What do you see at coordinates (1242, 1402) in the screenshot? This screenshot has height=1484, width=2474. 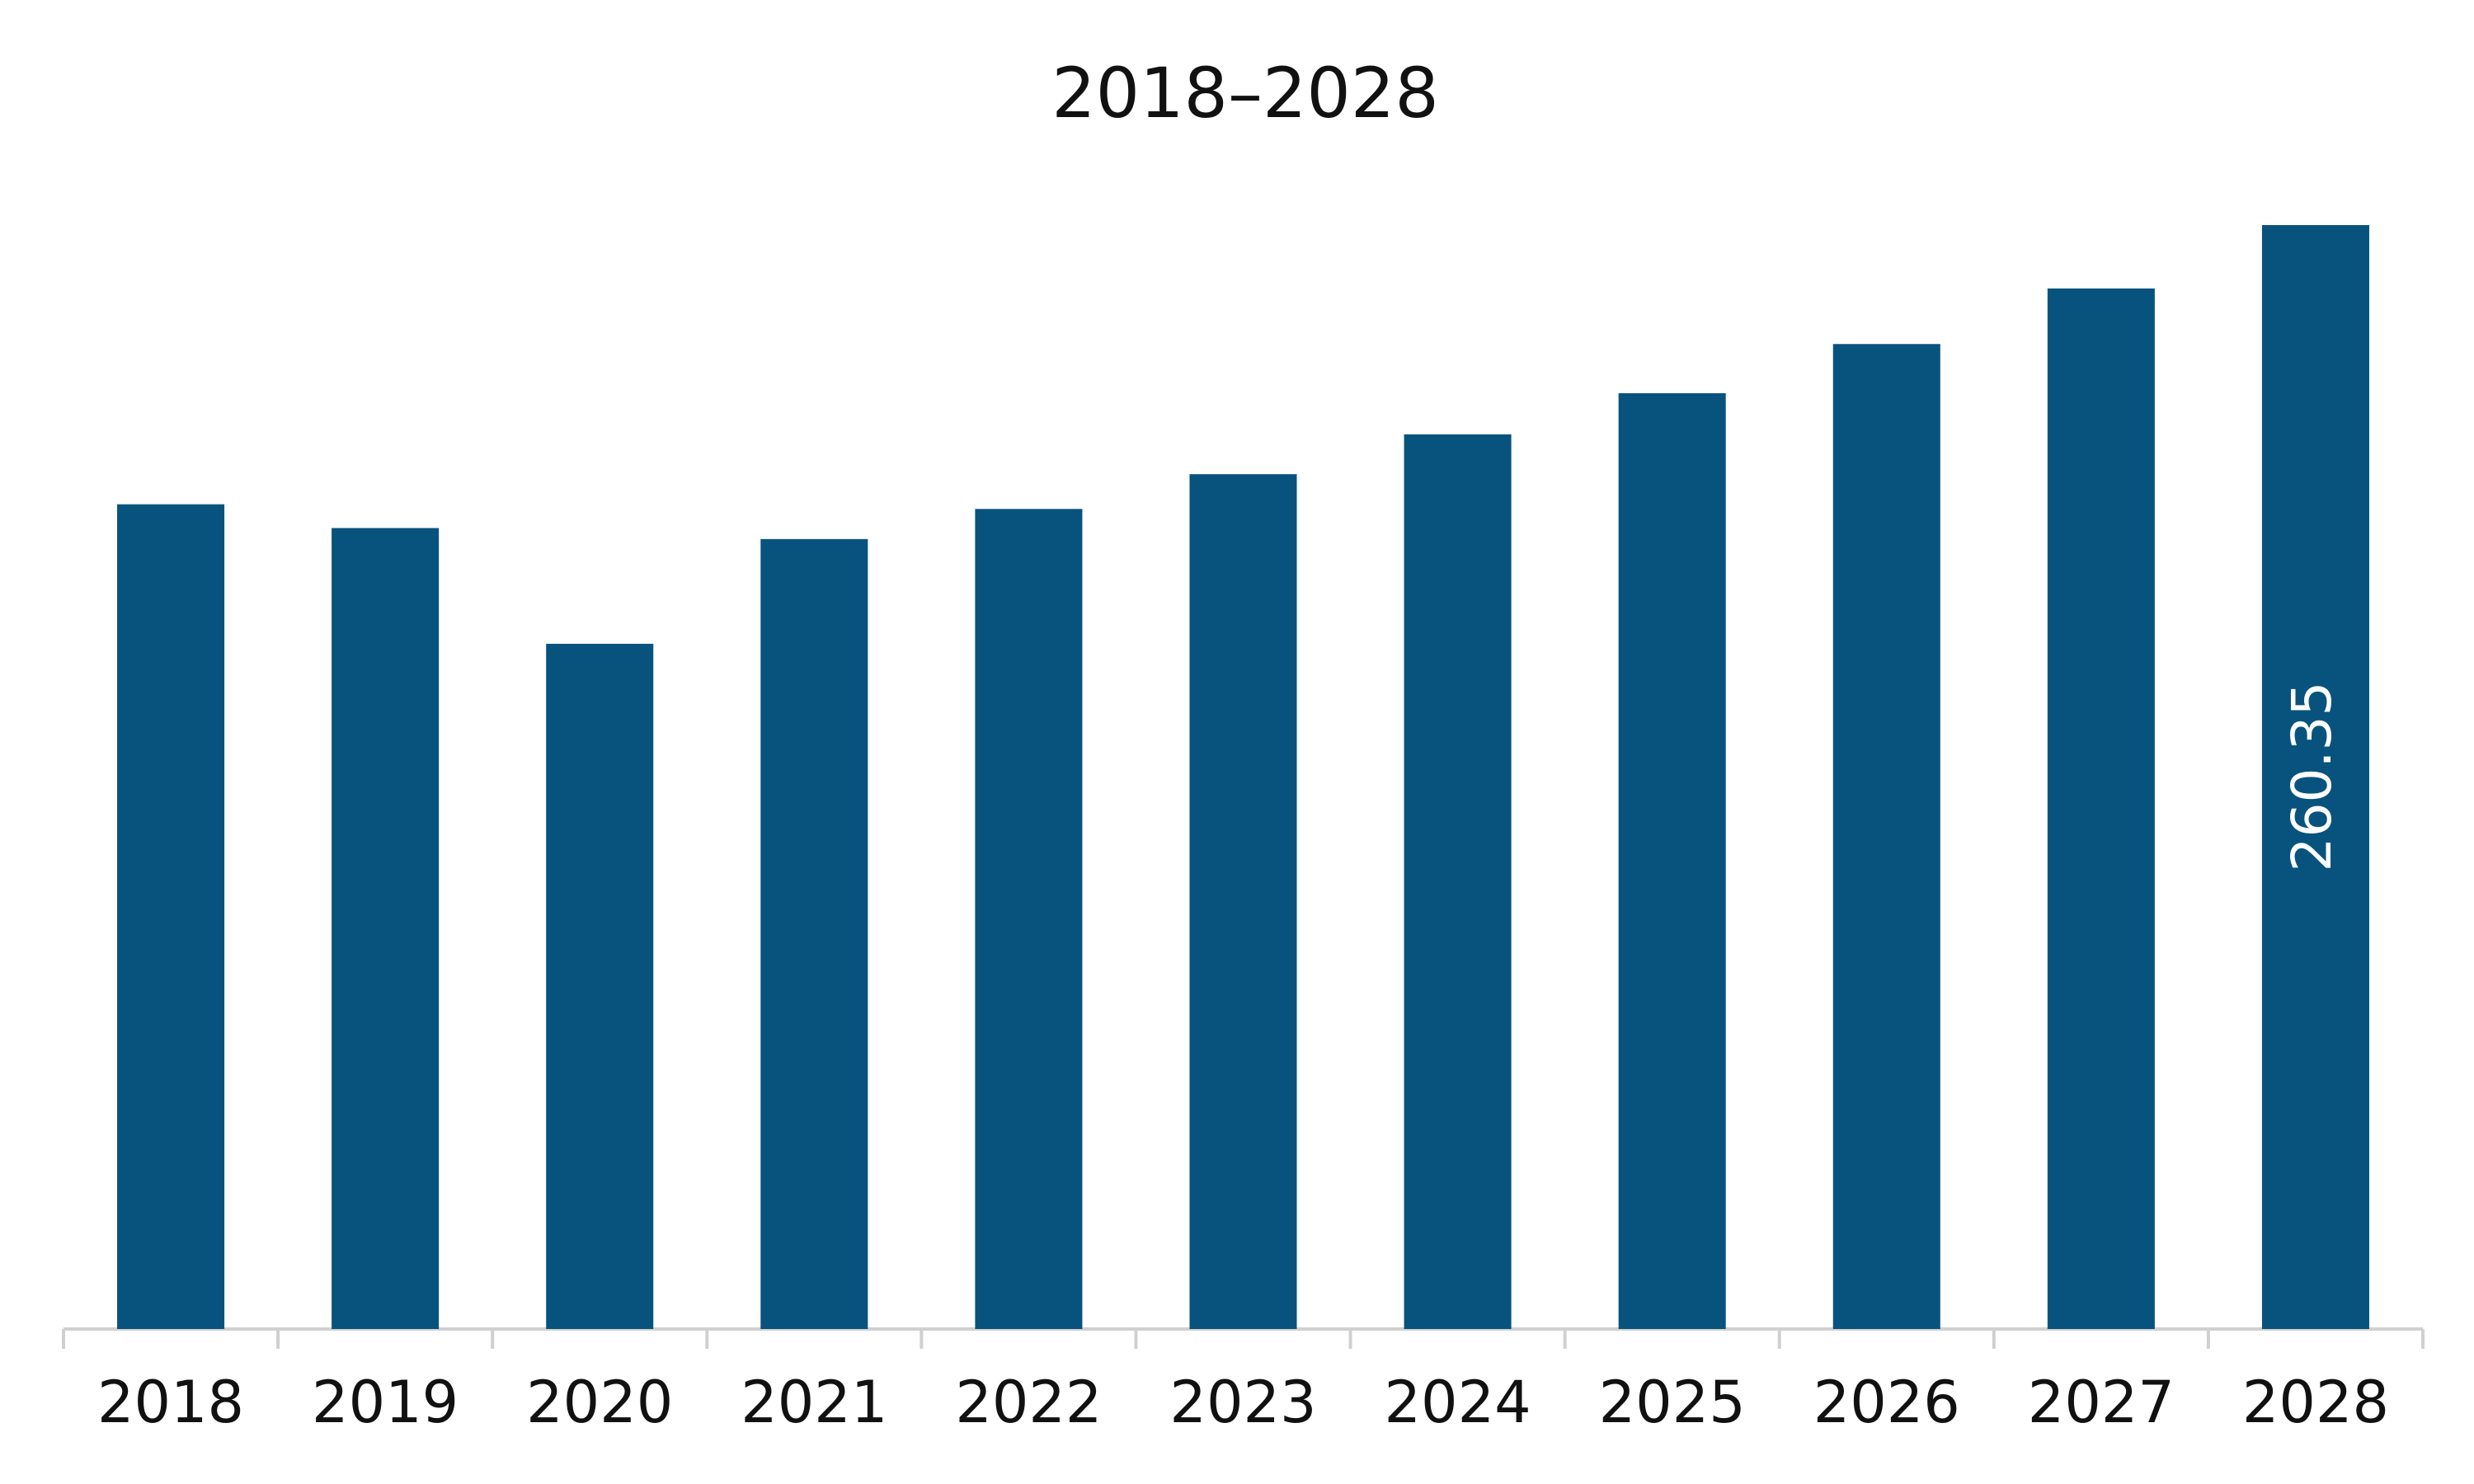 I see `x-tick-label: 2023` at bounding box center [1242, 1402].